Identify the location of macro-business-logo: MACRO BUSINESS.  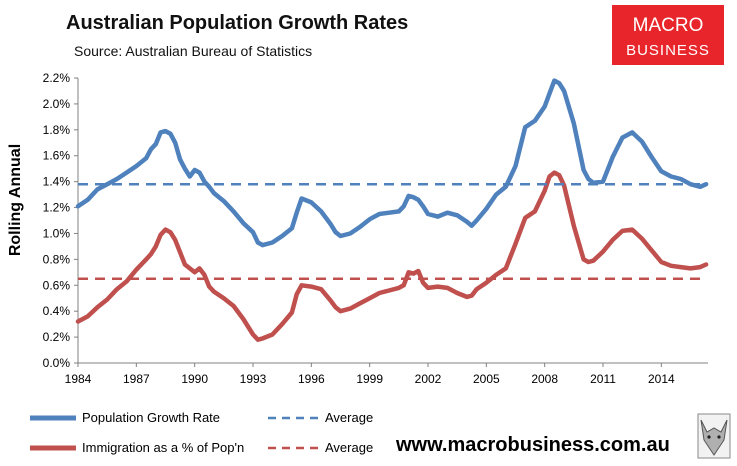
(668, 35).